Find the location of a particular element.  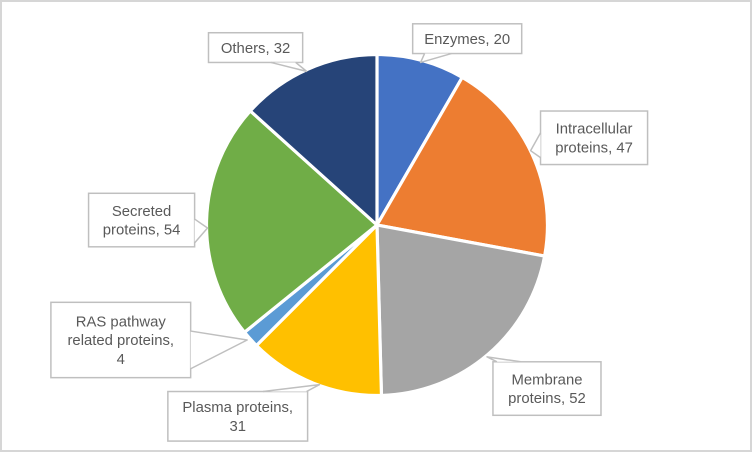

data-label-line: proteins, 47 is located at coordinates (594, 148).